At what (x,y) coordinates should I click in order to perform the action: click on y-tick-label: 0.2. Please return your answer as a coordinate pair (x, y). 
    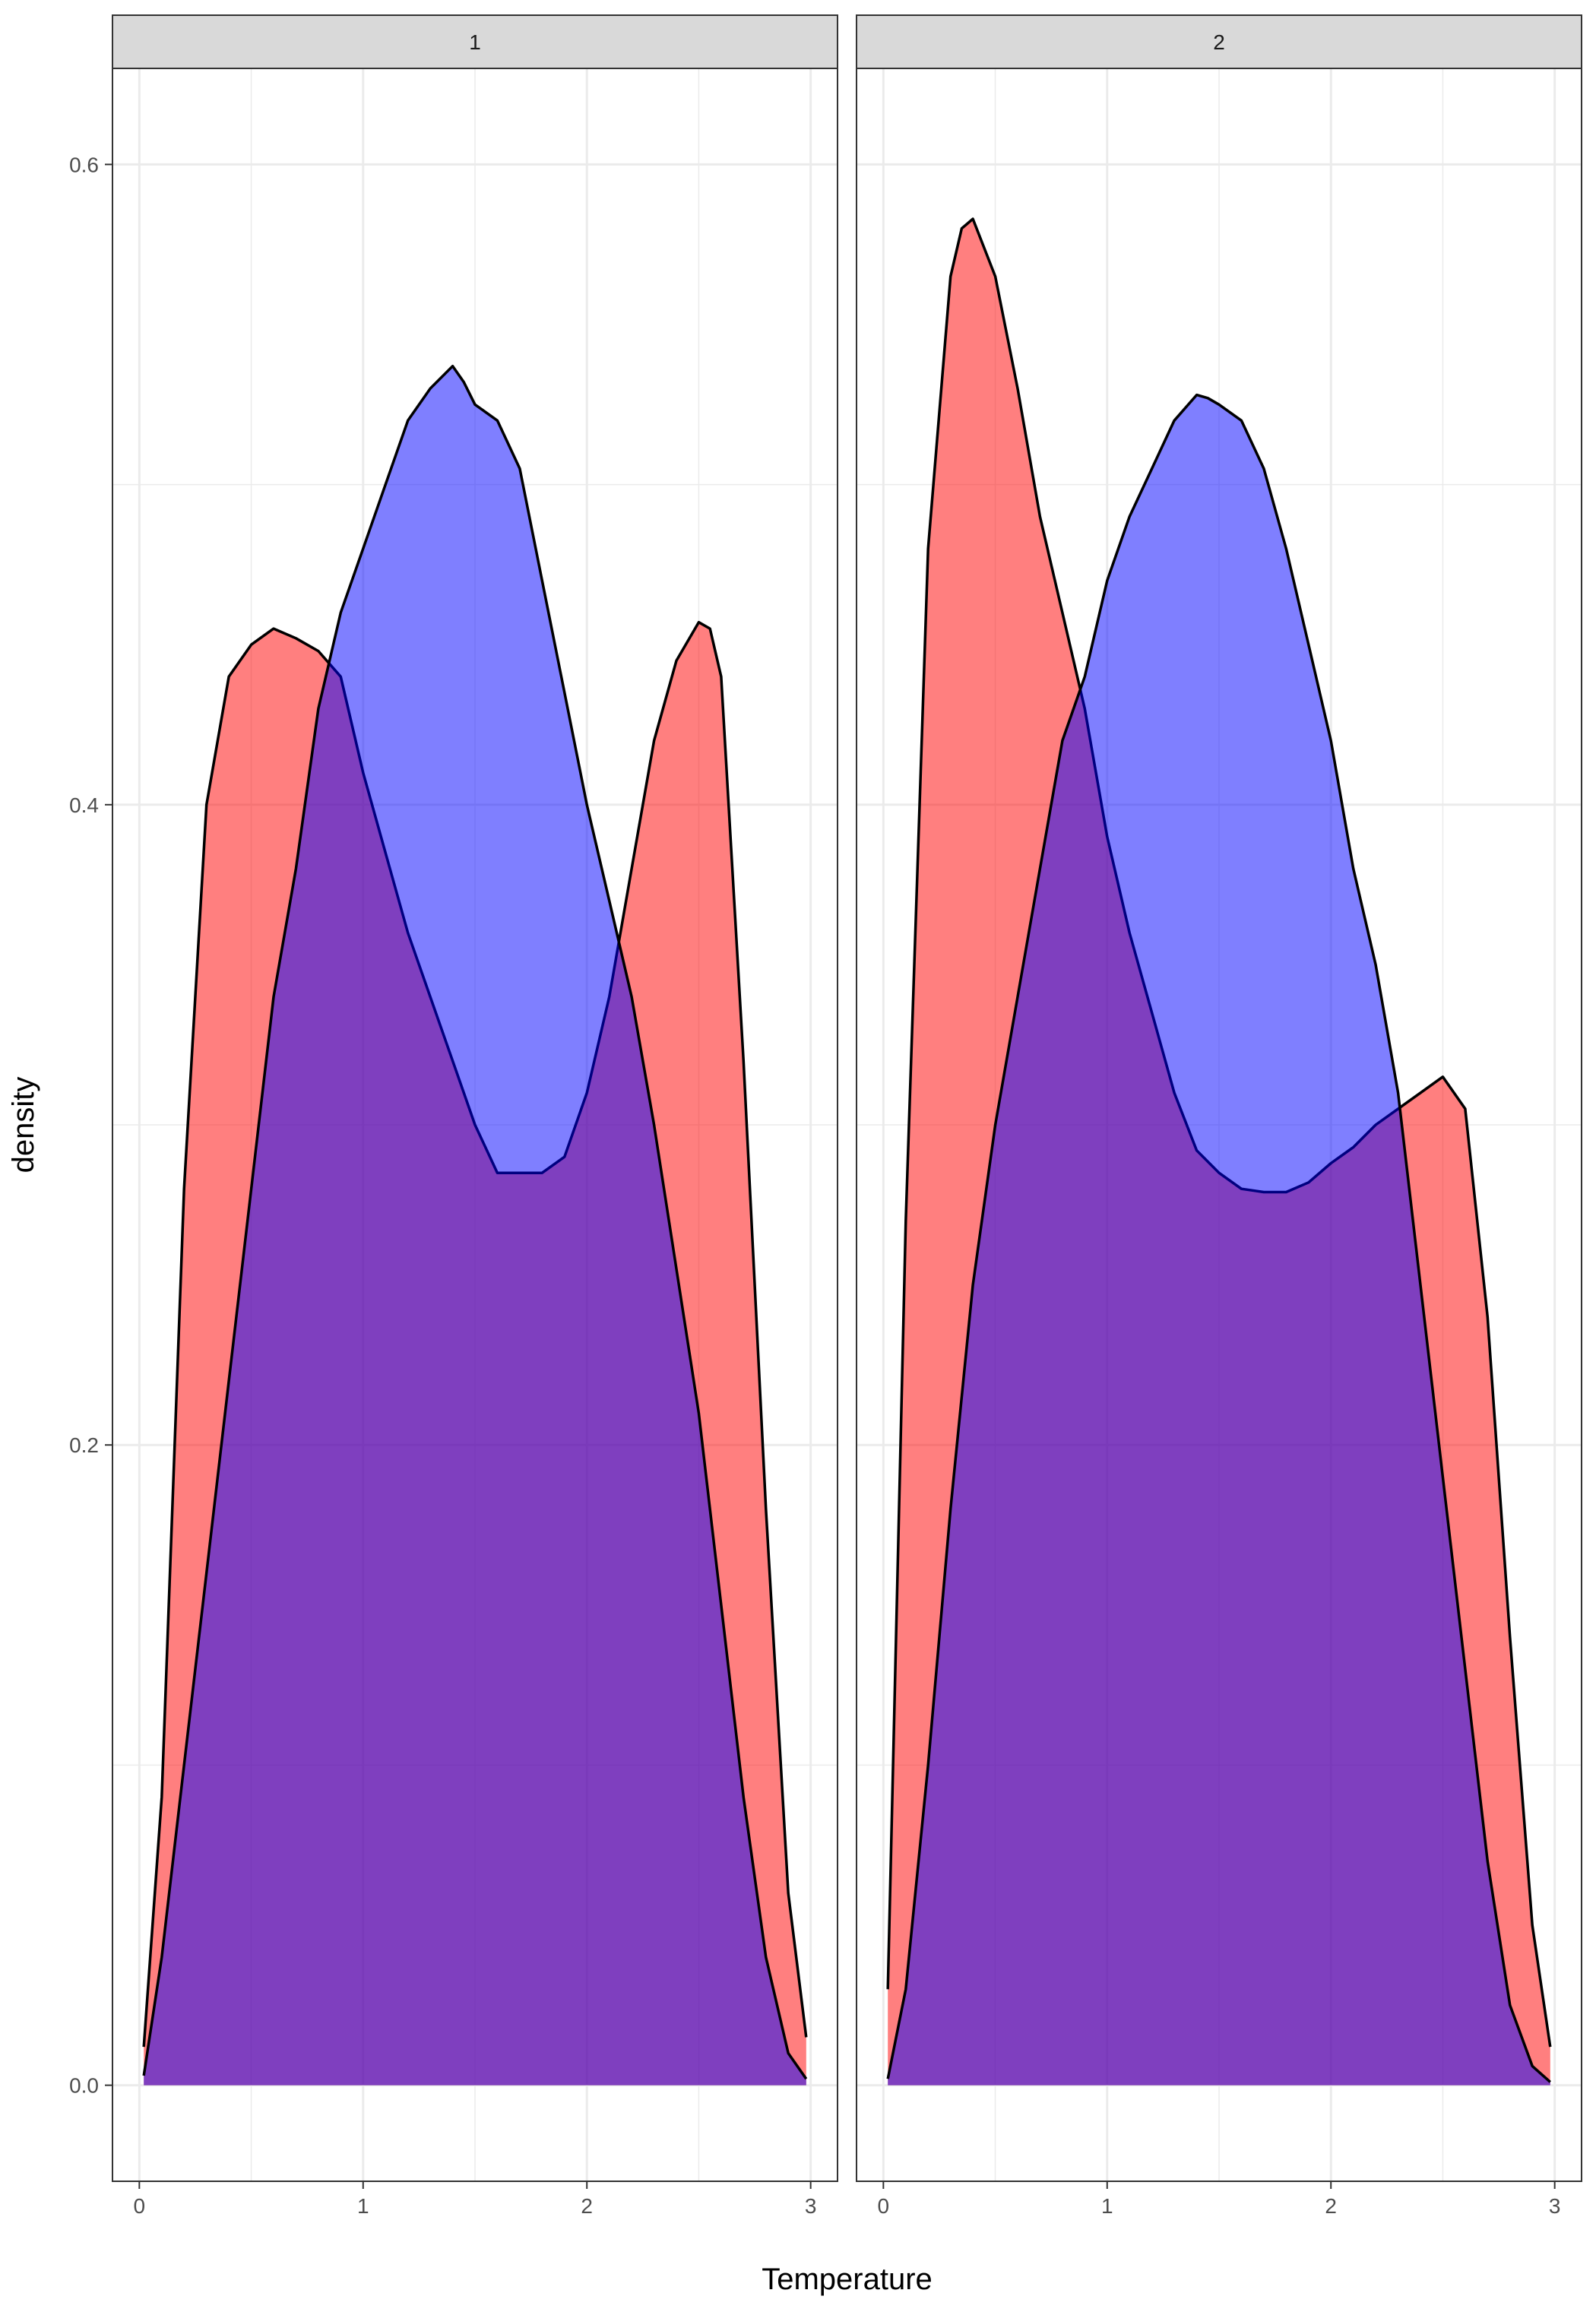
    Looking at the image, I should click on (84, 1445).